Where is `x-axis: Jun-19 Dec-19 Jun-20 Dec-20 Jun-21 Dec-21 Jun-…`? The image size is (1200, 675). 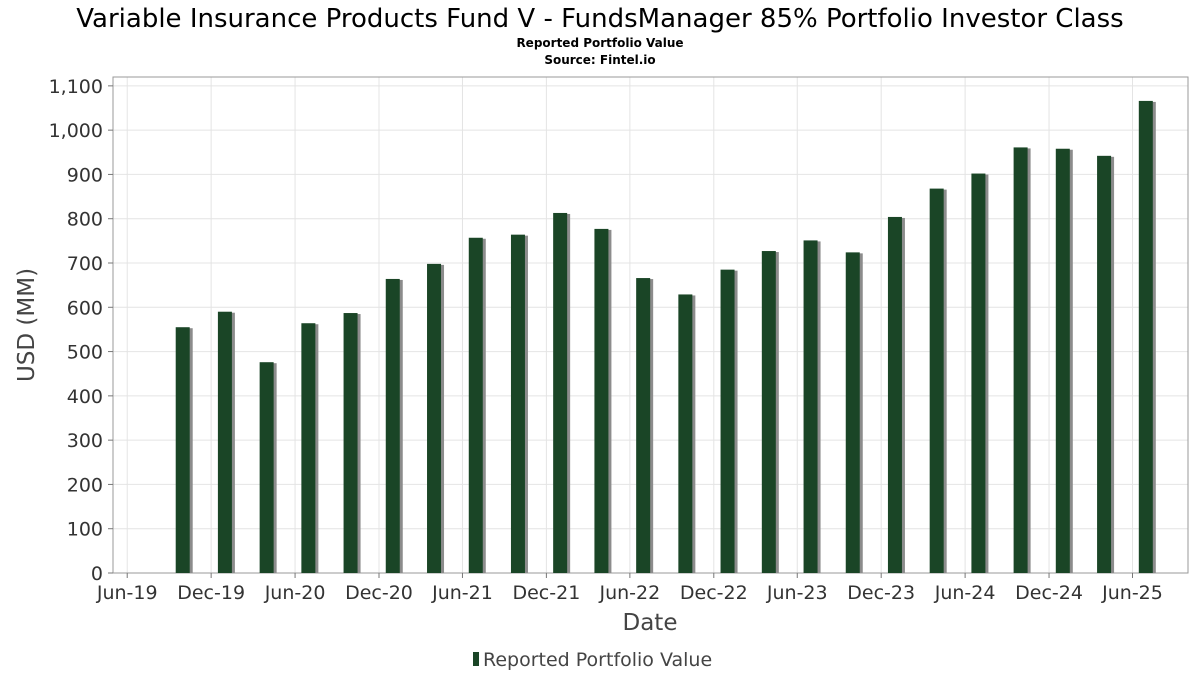 x-axis: Jun-19 Dec-19 Jun-20 Dec-20 Jun-21 Dec-21 Jun-… is located at coordinates (629, 588).